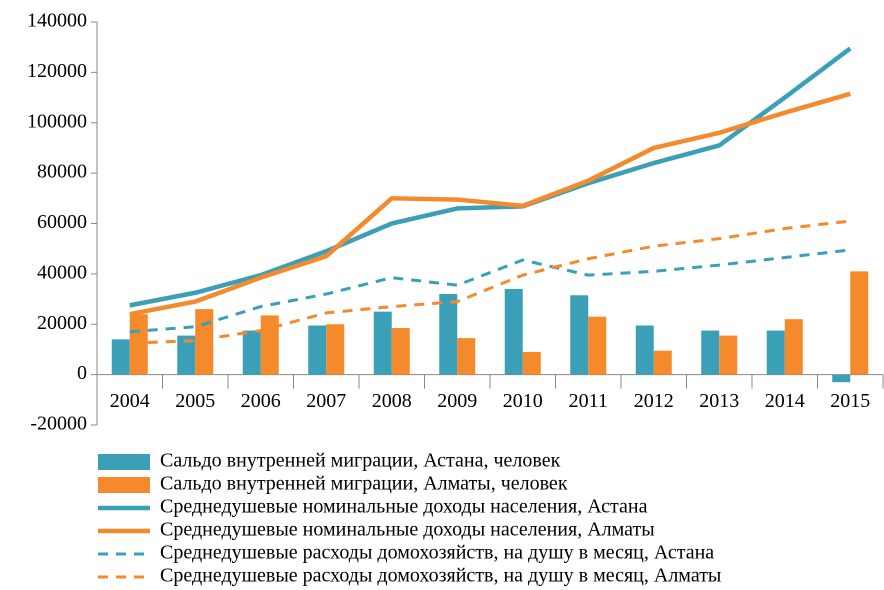  Describe the element at coordinates (195, 401) in the screenshot. I see `x-tick-label: 2005` at that location.